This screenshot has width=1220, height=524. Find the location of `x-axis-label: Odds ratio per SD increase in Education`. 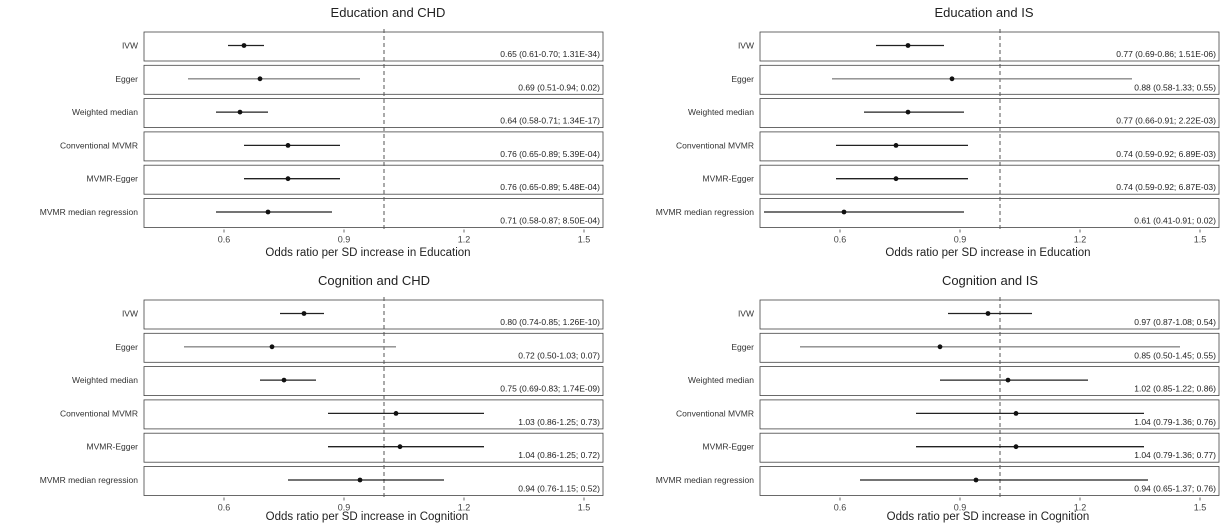

x-axis-label: Odds ratio per SD increase in Education is located at coordinates (987, 253).